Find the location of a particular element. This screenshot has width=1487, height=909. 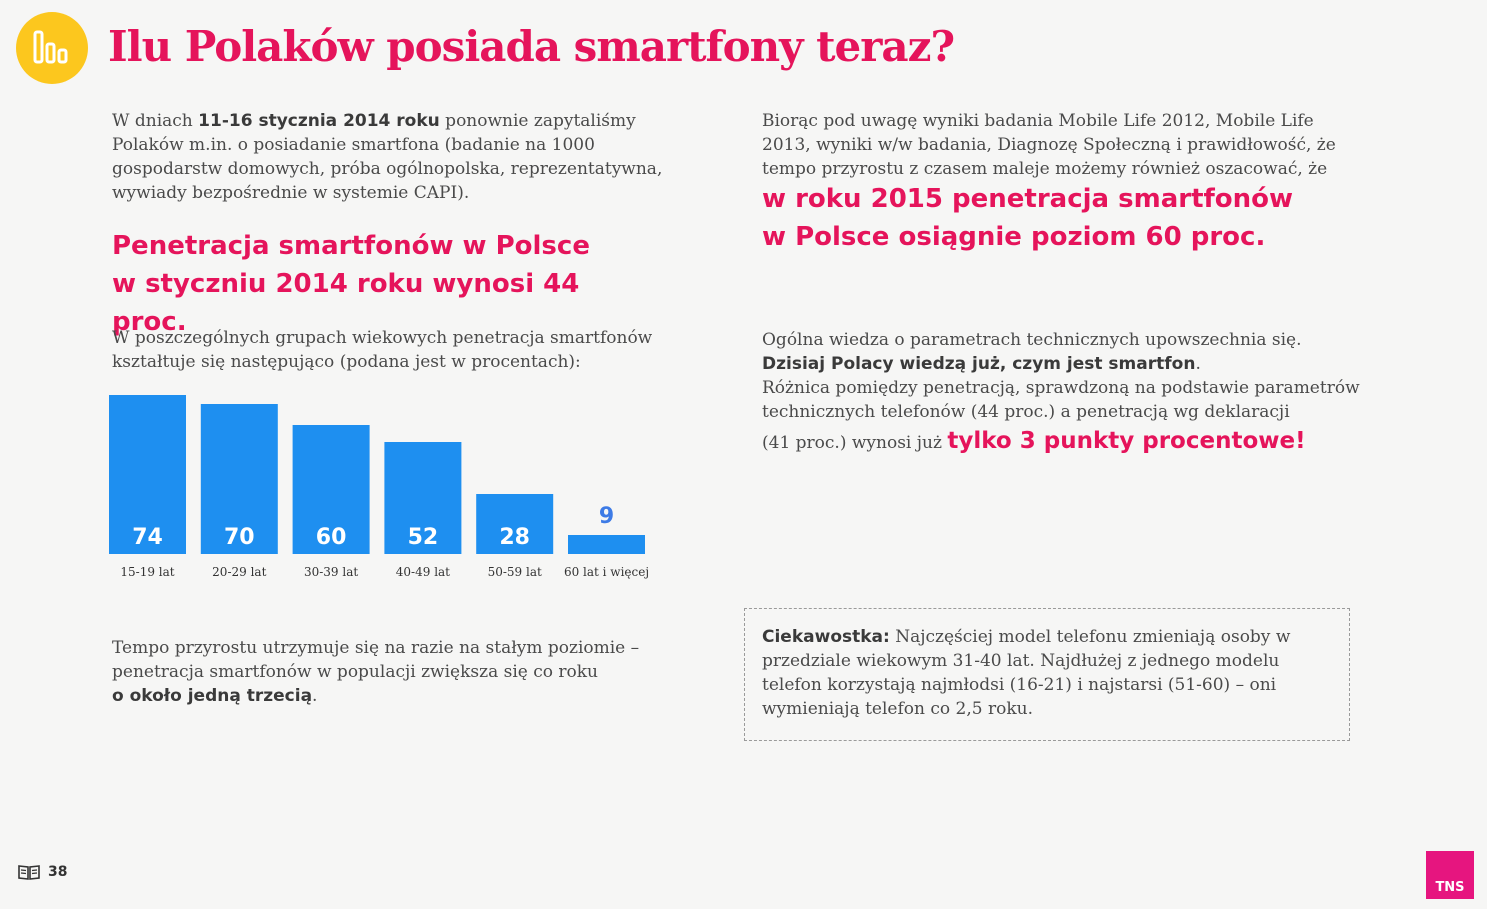

bar-value-label: 28 is located at coordinates (514, 537).